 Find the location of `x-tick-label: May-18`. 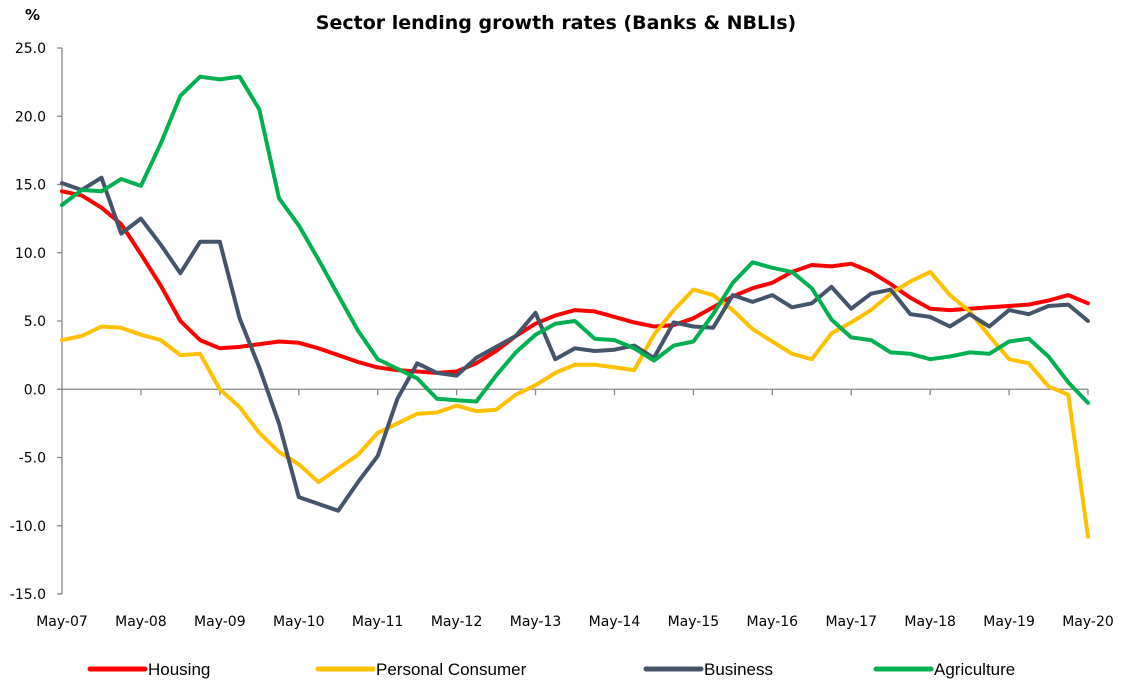

x-tick-label: May-18 is located at coordinates (930, 622).